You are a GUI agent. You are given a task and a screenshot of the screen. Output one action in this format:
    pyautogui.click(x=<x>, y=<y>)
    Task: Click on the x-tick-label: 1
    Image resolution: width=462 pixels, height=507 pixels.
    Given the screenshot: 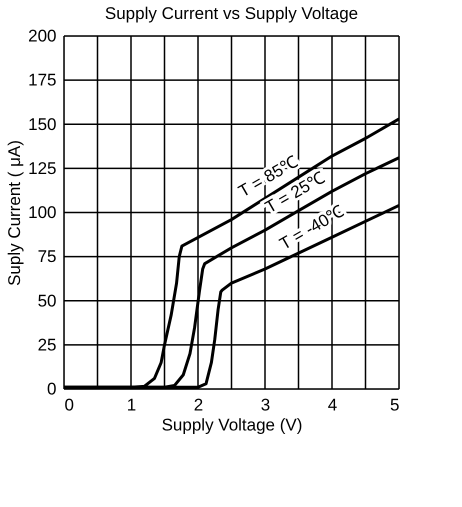 What is the action you would take?
    pyautogui.click(x=131, y=405)
    